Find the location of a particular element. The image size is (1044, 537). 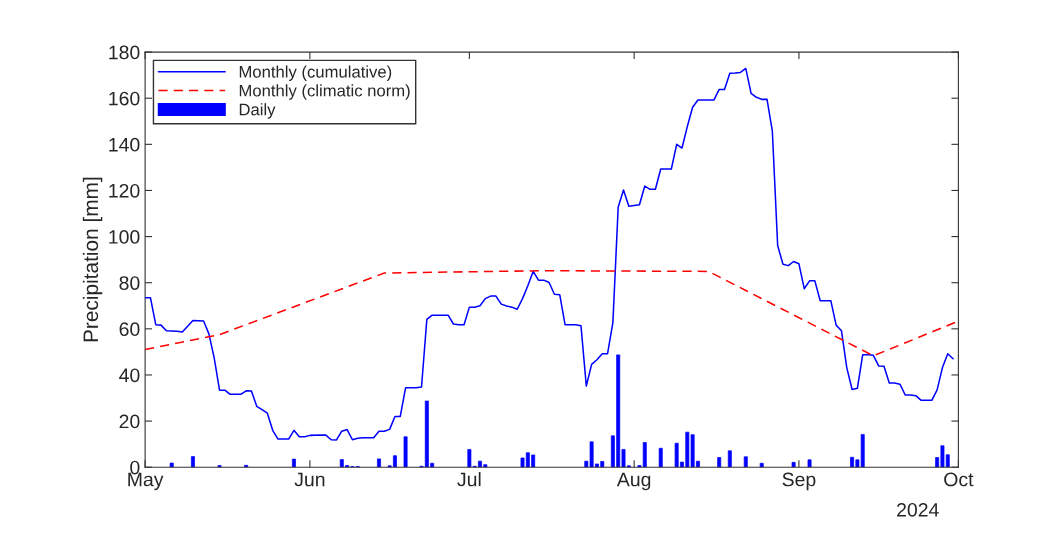

y-tick-label: 100 is located at coordinates (124, 237).